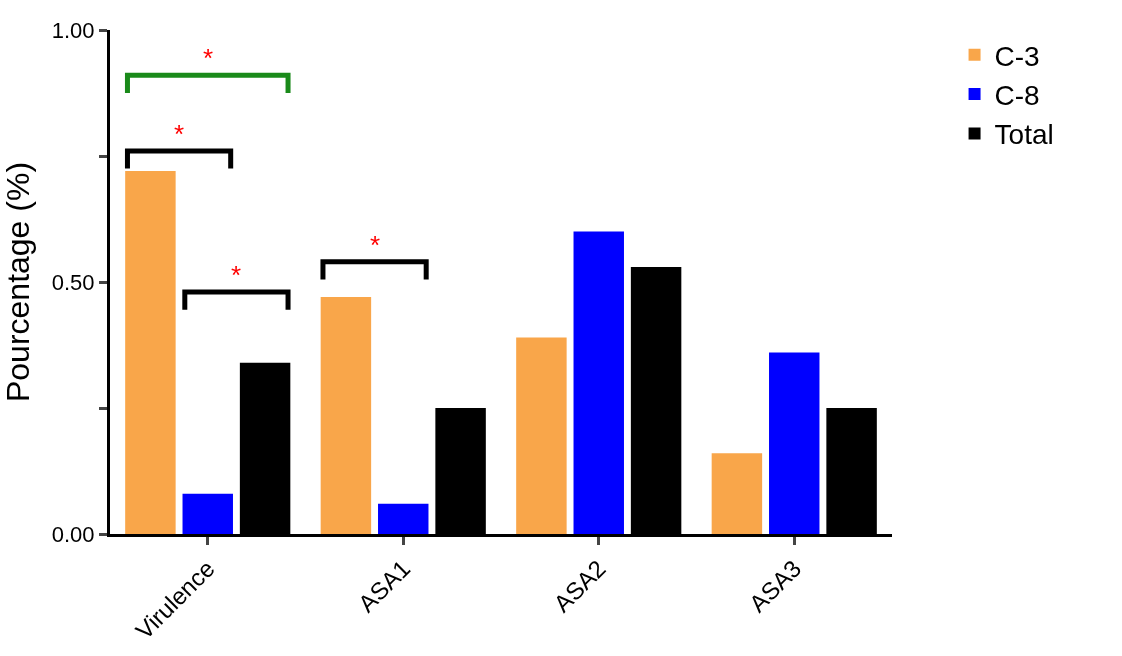  What do you see at coordinates (1017, 96) in the screenshot?
I see `legend-label: C-8` at bounding box center [1017, 96].